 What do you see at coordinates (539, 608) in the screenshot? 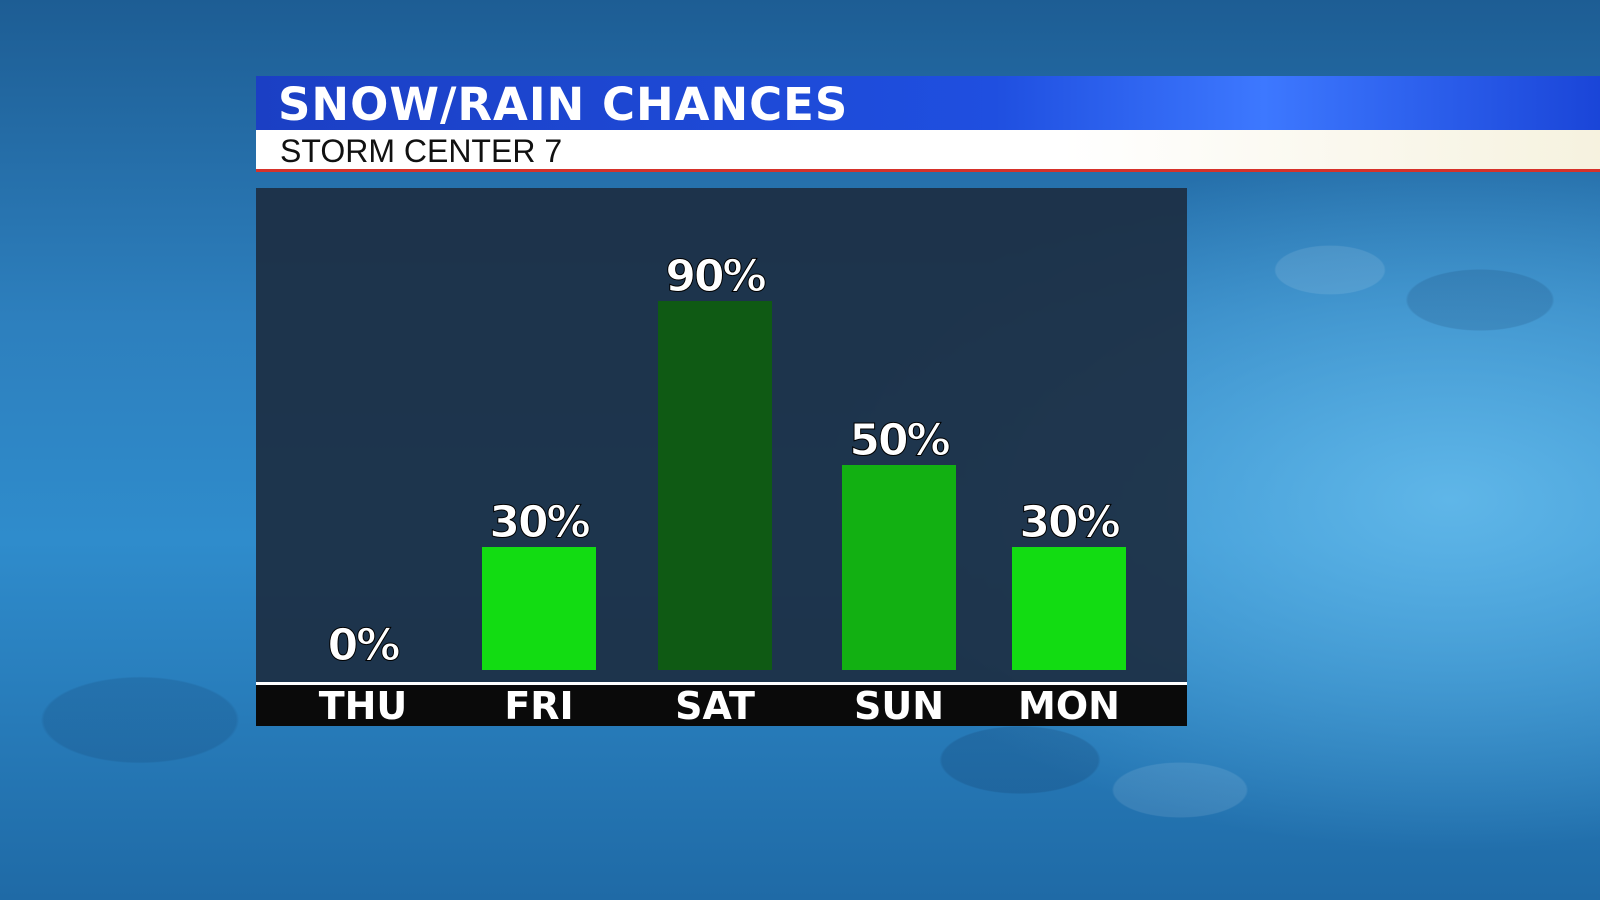
I see `bar-fri` at bounding box center [539, 608].